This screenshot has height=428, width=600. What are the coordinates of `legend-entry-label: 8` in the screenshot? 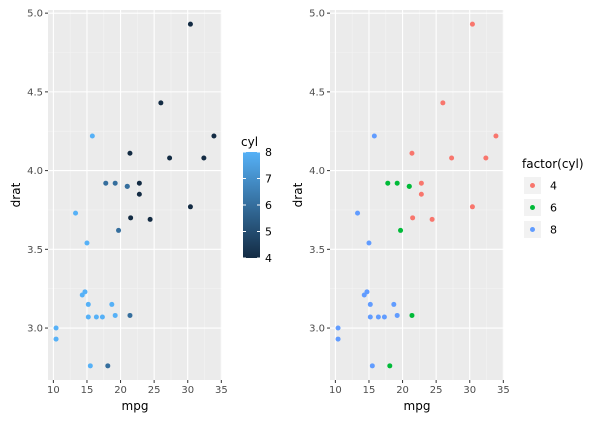 It's located at (553, 230).